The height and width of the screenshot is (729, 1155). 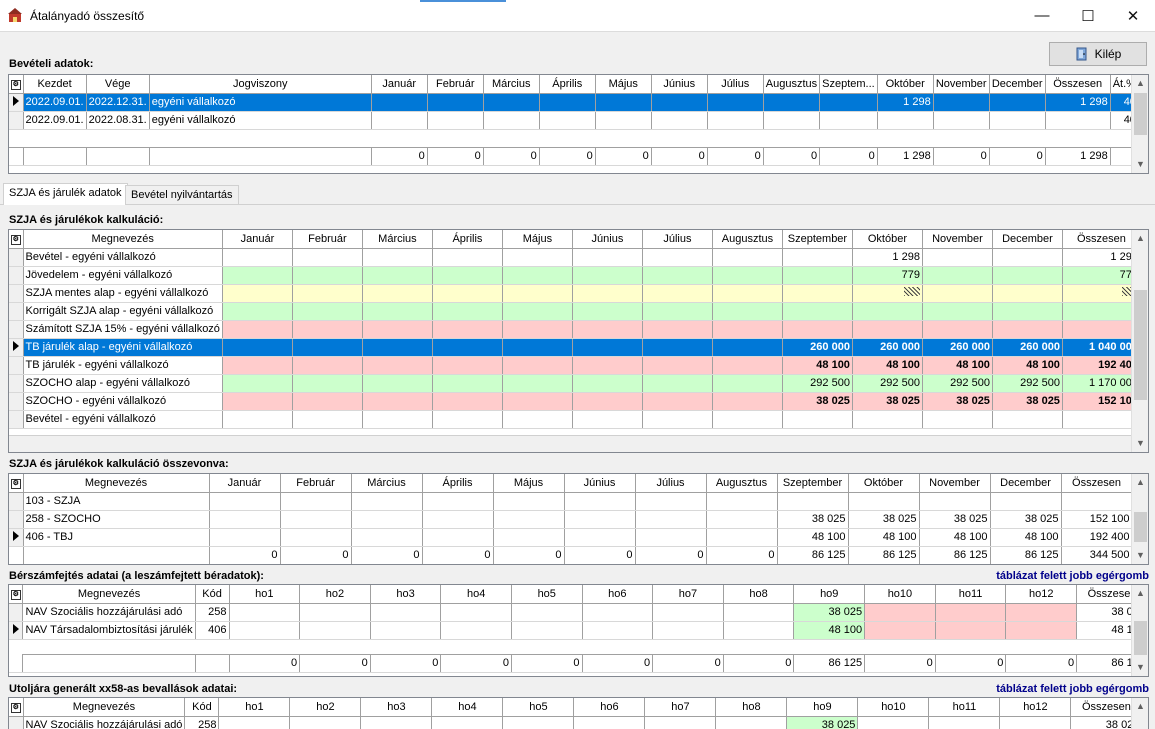 I want to click on column-header: ho2, so click(x=335, y=594).